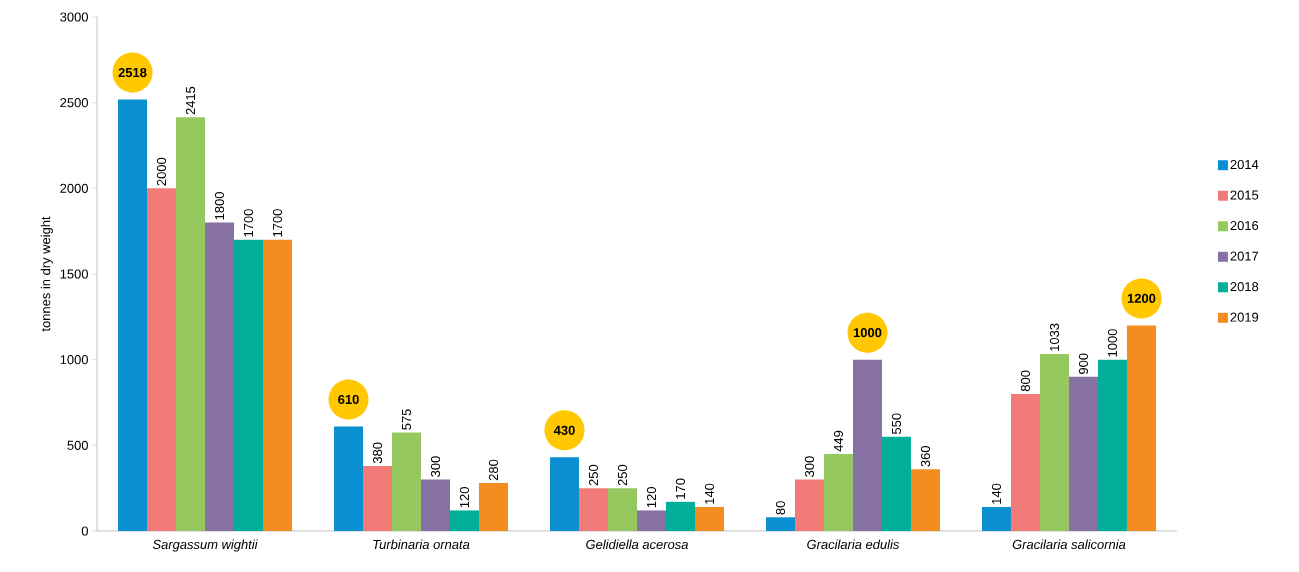 The image size is (1299, 572). What do you see at coordinates (84, 531) in the screenshot?
I see `y-tick-label: 0` at bounding box center [84, 531].